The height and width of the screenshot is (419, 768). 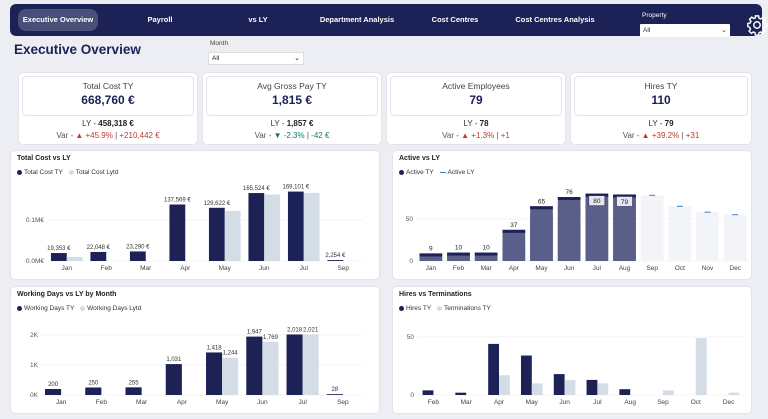 I want to click on kpi-variance: Var - ▲ +1.3% | +1, so click(x=476, y=135).